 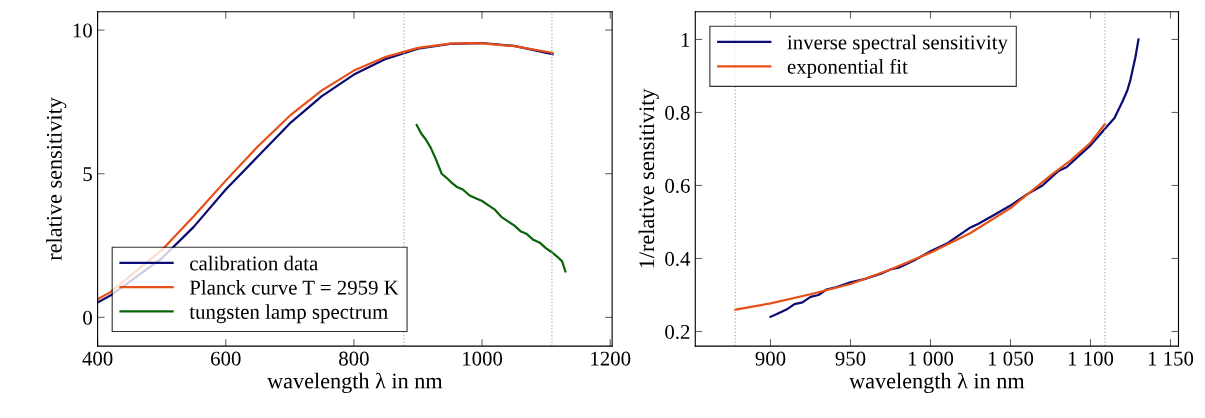 What do you see at coordinates (1011, 358) in the screenshot?
I see `x-tick-label: 1 050` at bounding box center [1011, 358].